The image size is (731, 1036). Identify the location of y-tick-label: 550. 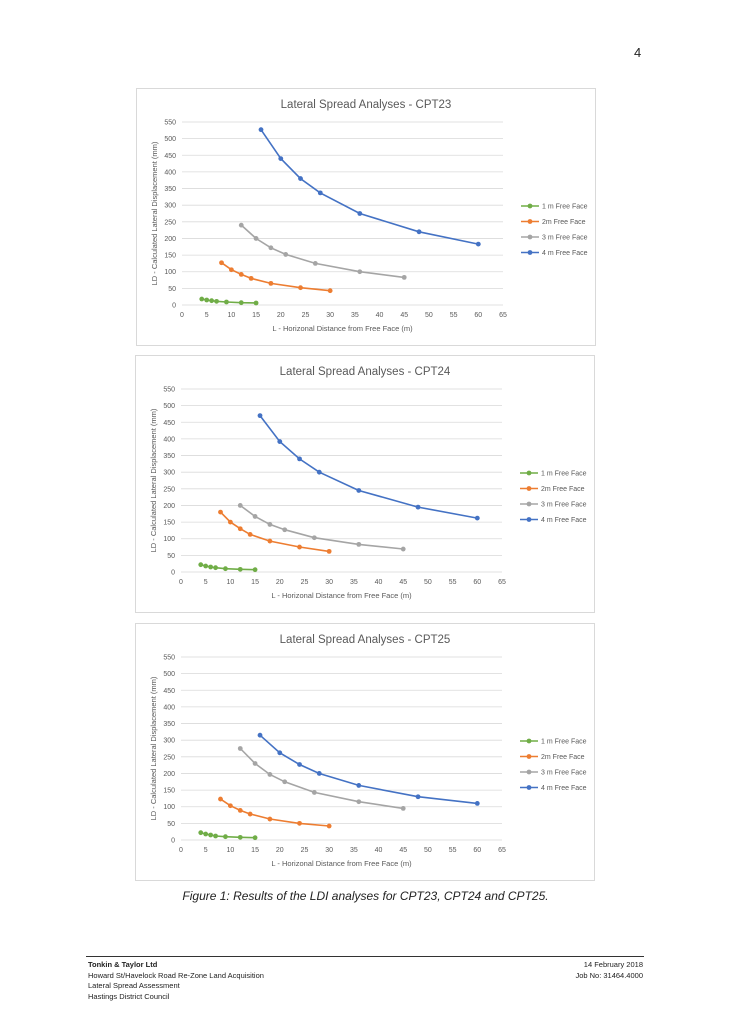
(170, 123).